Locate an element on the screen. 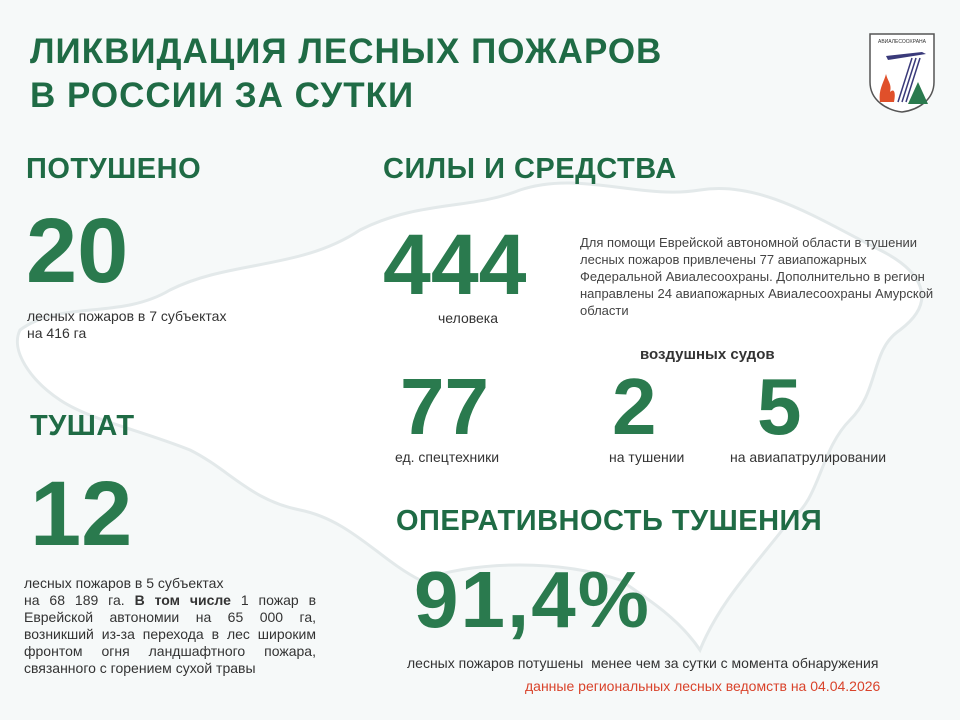 Image resolution: width=960 pixels, height=720 pixels. aircraft-patrol-label: на авиапатрулировании is located at coordinates (808, 457).